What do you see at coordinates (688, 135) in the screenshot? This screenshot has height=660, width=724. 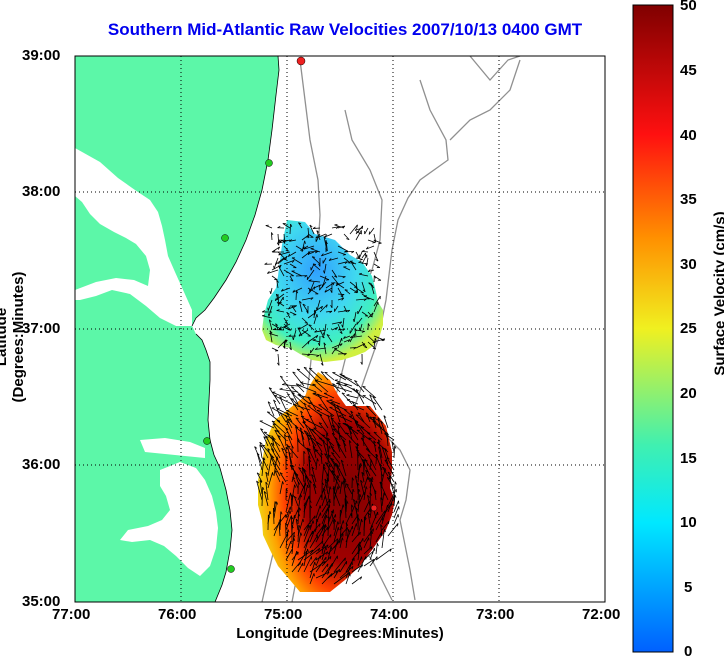 I see `colorbar-tick: 40` at bounding box center [688, 135].